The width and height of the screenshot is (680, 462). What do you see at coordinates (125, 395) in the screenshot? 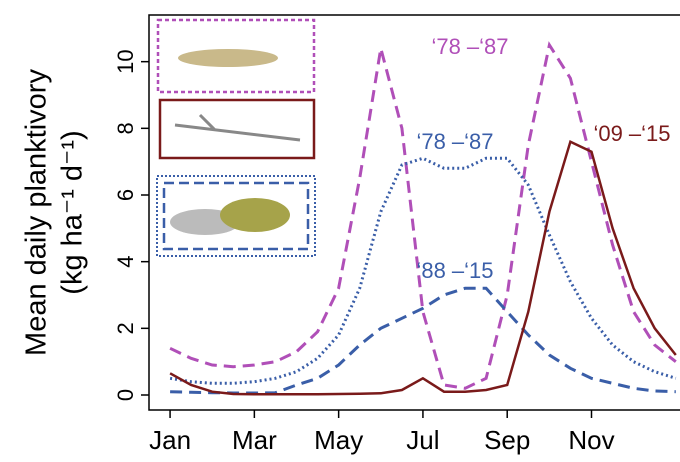
I see `y-tick-label: 0` at bounding box center [125, 395].